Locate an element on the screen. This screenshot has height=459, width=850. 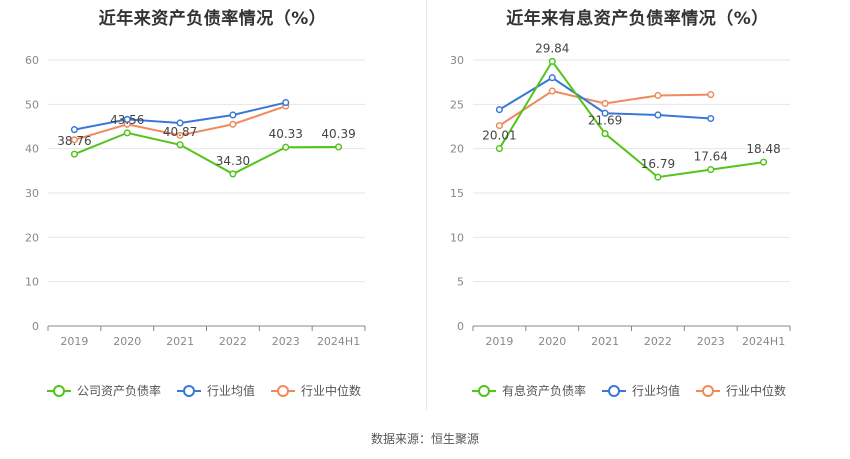
data-label: 16.79 is located at coordinates (658, 164).